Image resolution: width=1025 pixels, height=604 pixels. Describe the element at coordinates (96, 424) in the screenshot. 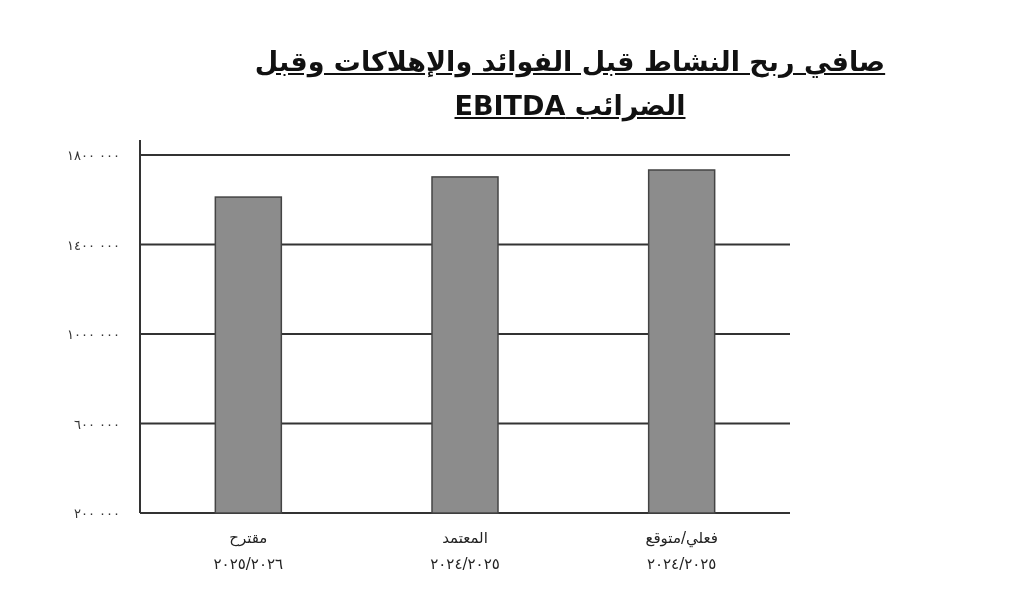

I see `y-tick-label: ٦٠٠ ٠٠٠` at that location.